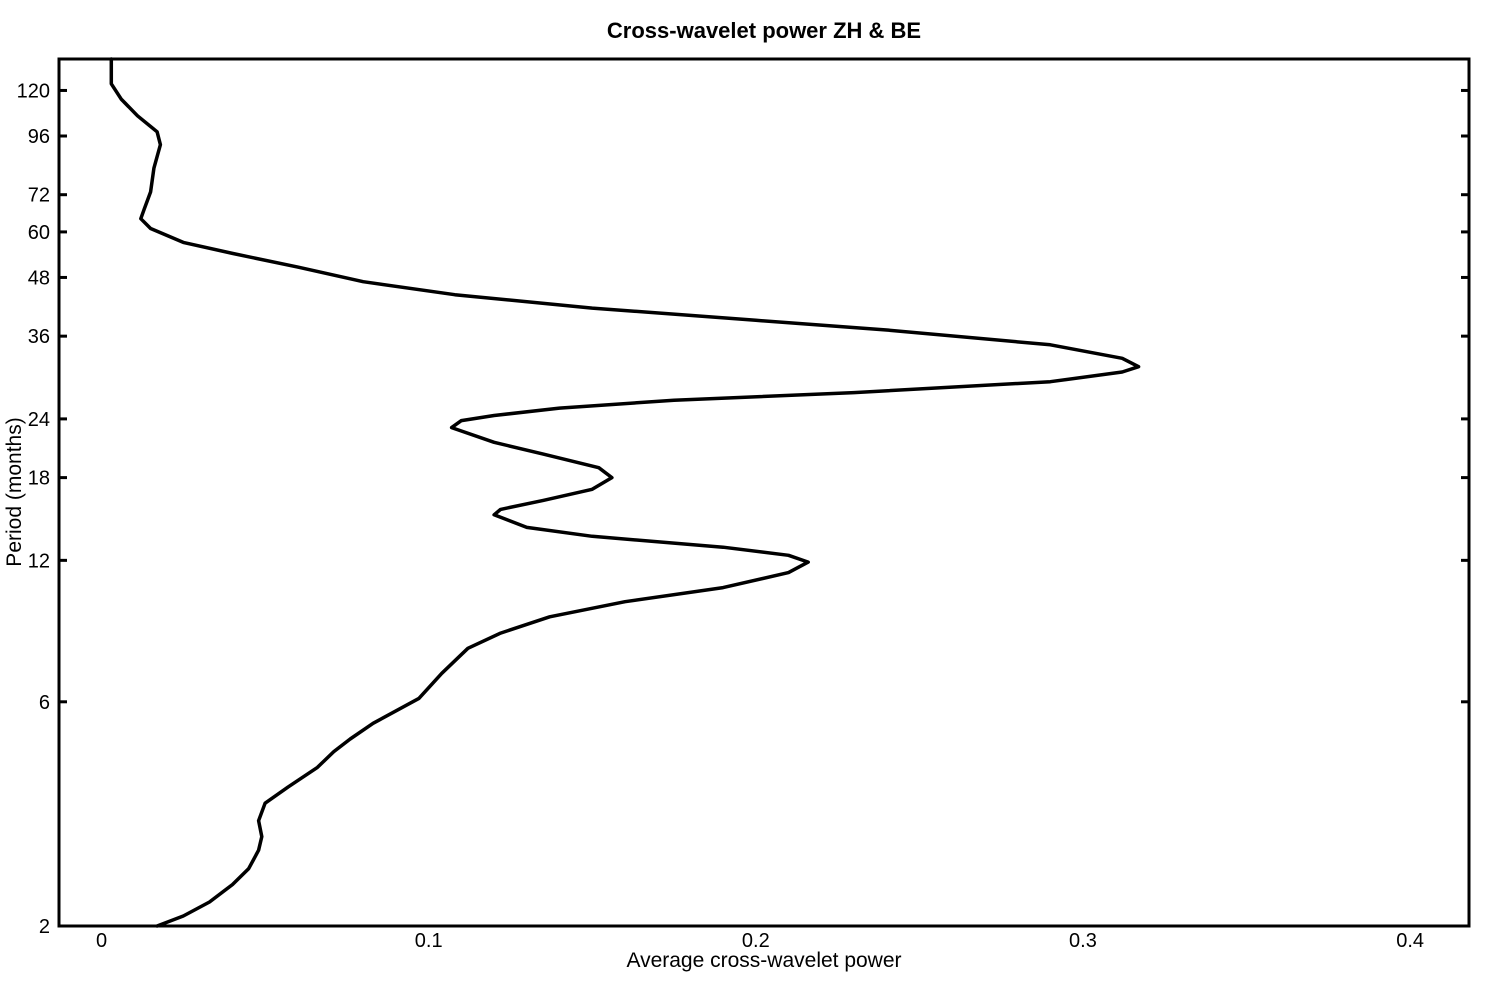 Image resolution: width=1500 pixels, height=1000 pixels. What do you see at coordinates (14, 491) in the screenshot?
I see `y-axis-label: Period (months)` at bounding box center [14, 491].